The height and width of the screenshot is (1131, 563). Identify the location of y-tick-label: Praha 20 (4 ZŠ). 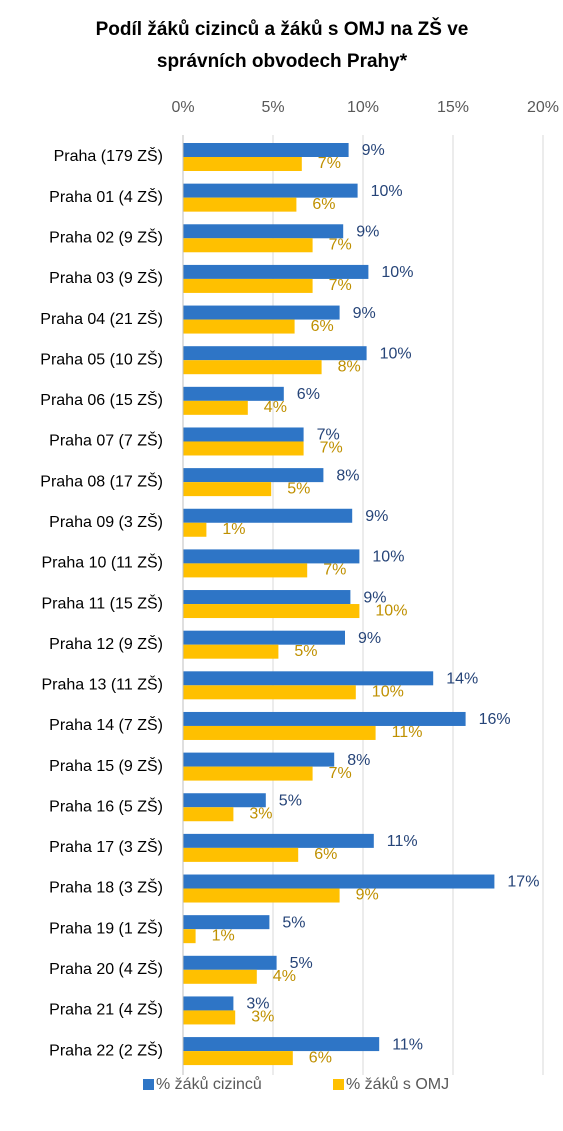
(106, 968).